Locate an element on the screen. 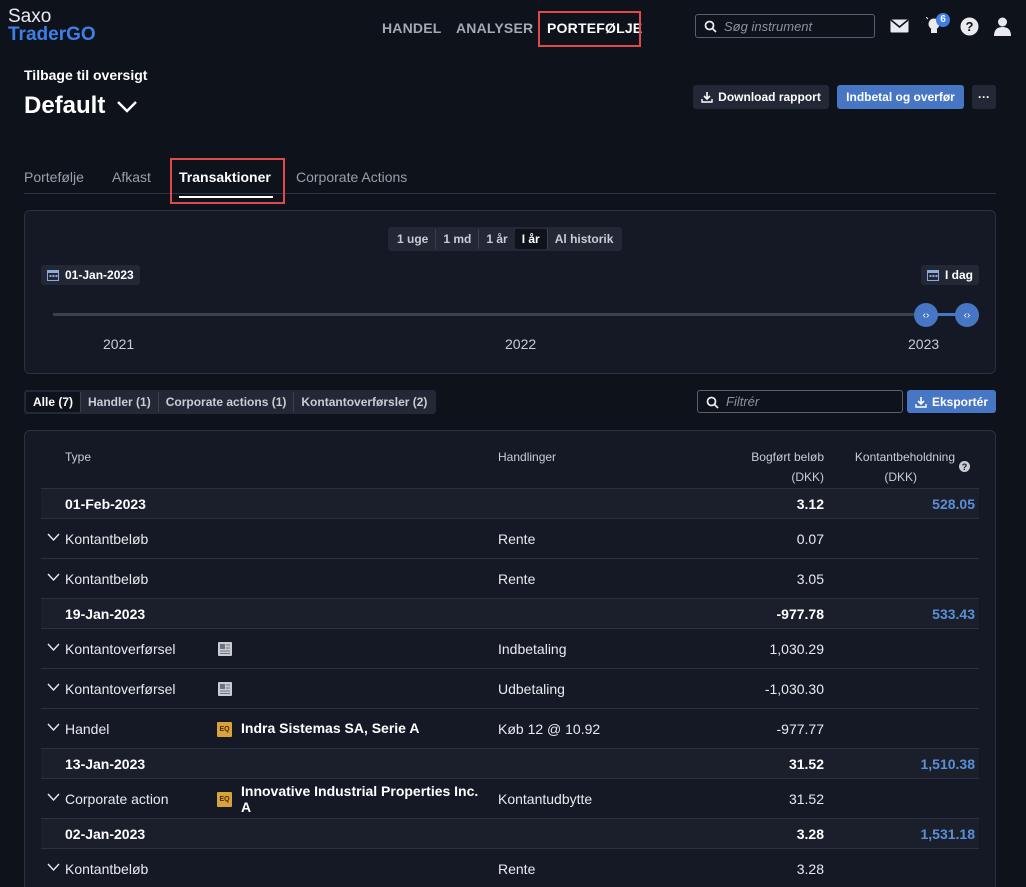 The width and height of the screenshot is (1026, 887). highlight-box-tab is located at coordinates (227, 181).